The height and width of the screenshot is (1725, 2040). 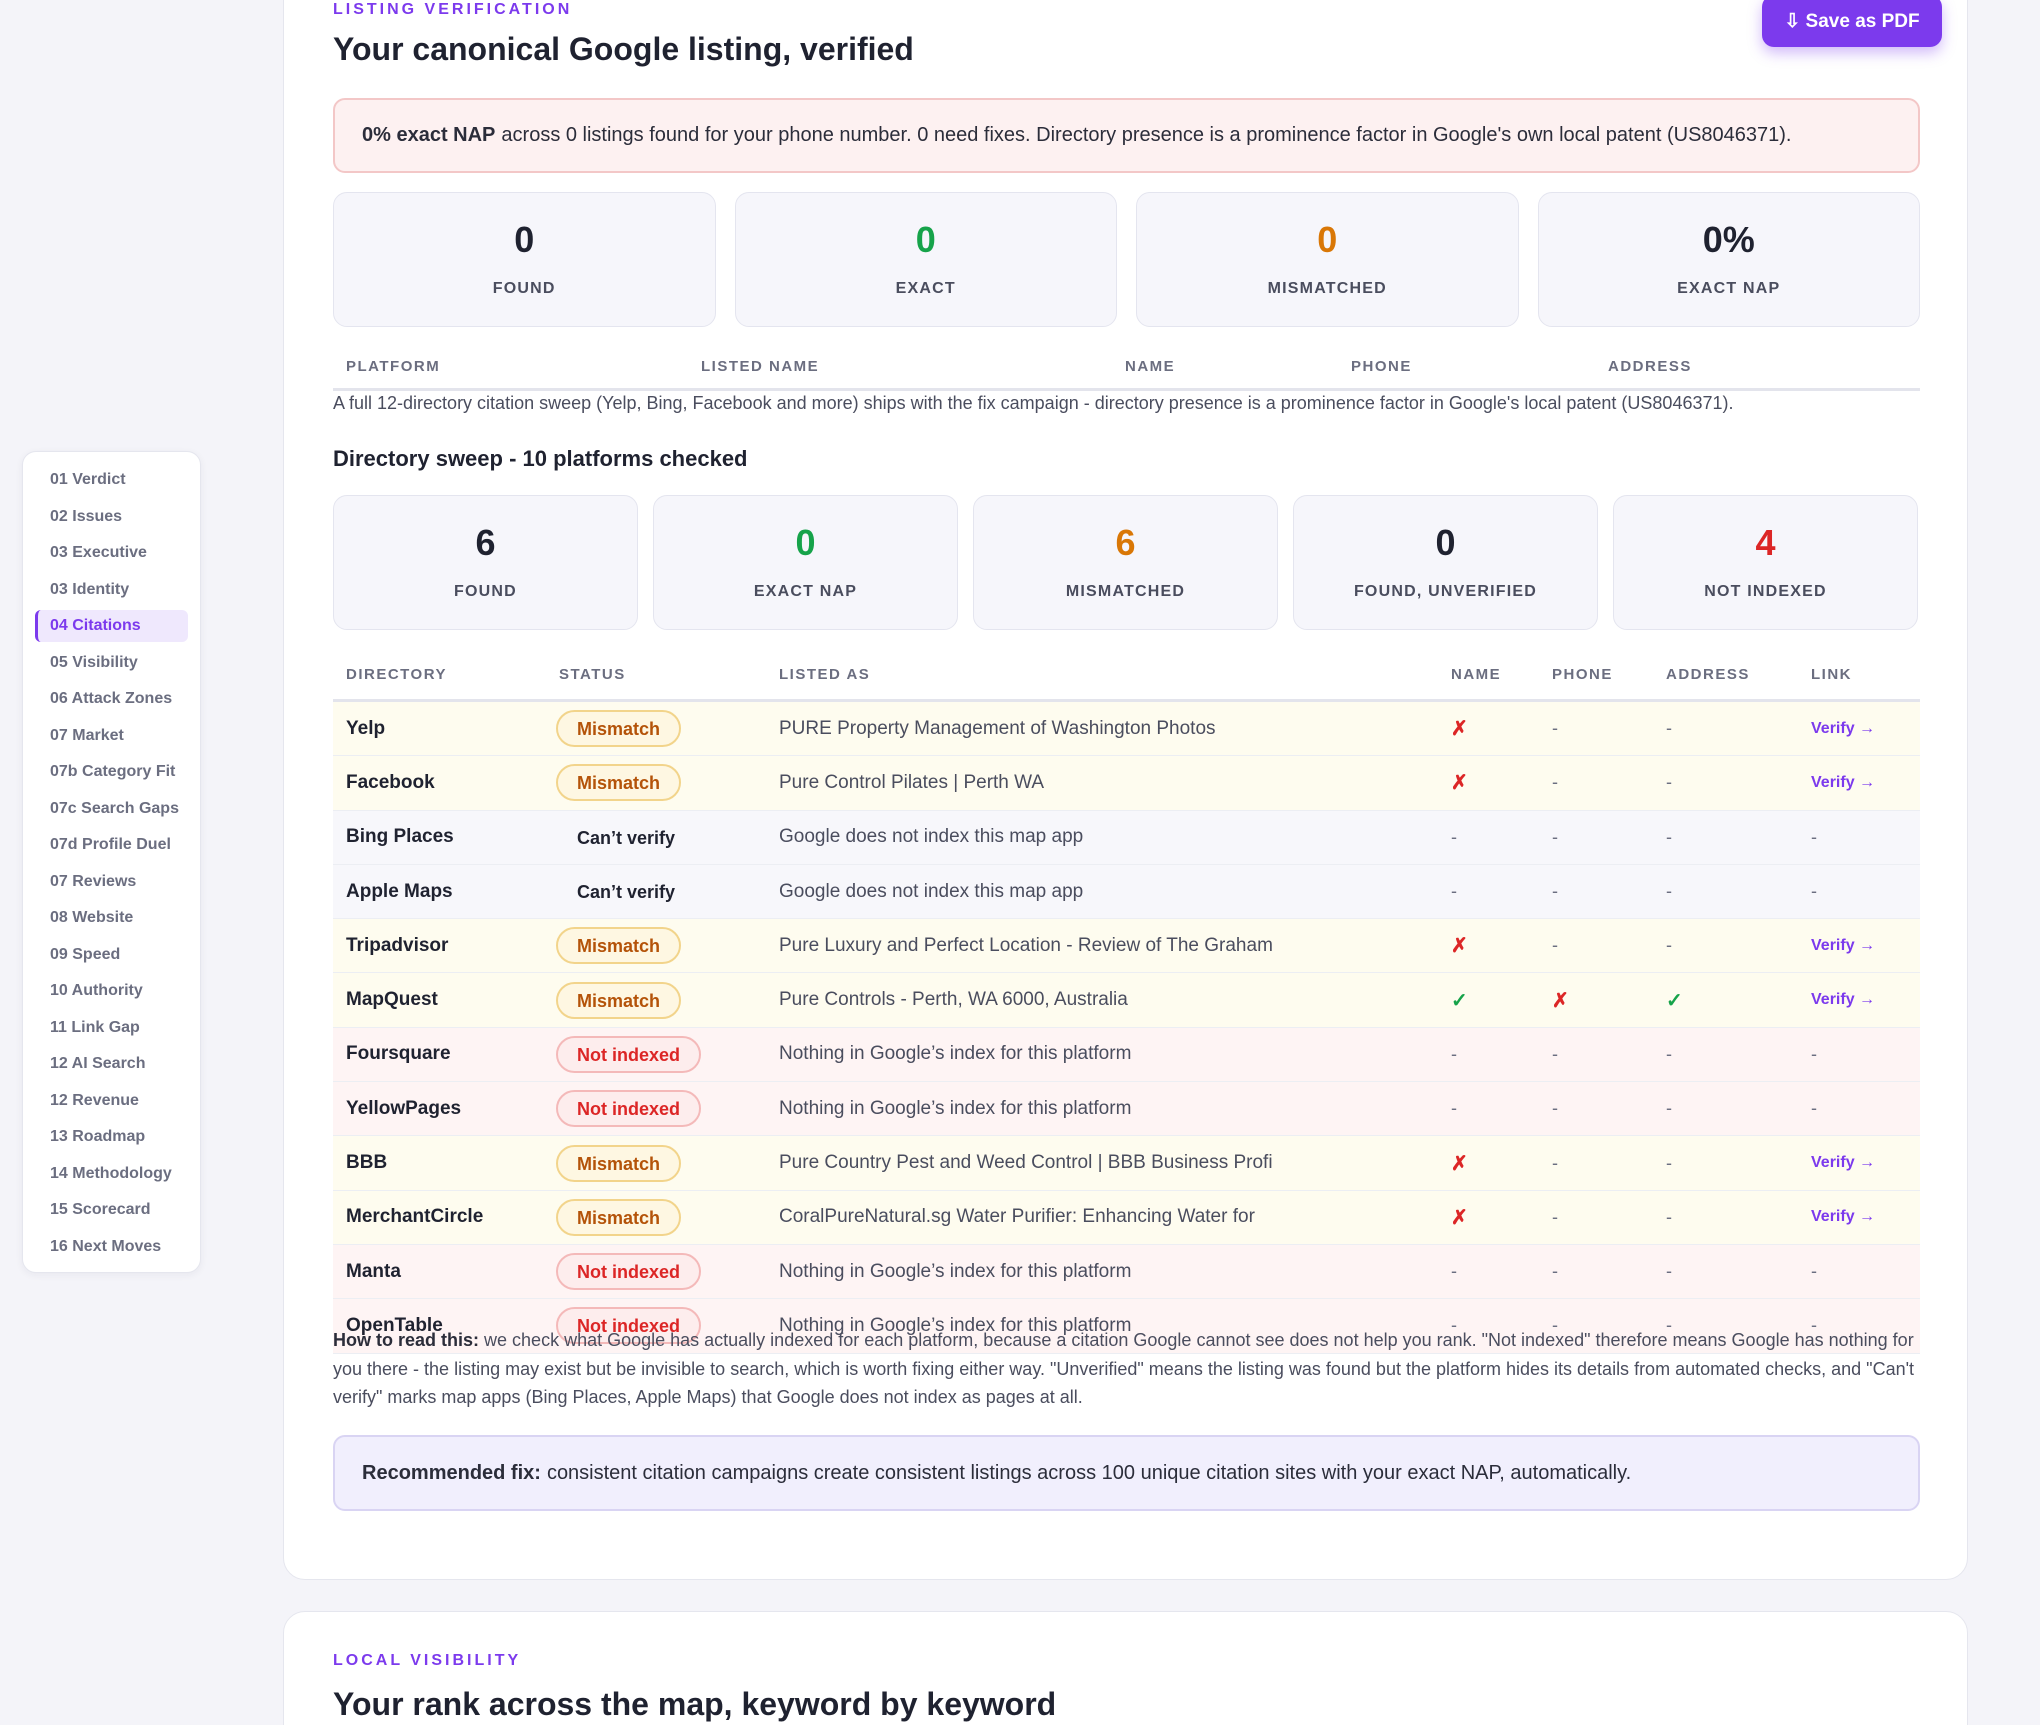 I want to click on stat-value: 6, so click(x=485, y=542).